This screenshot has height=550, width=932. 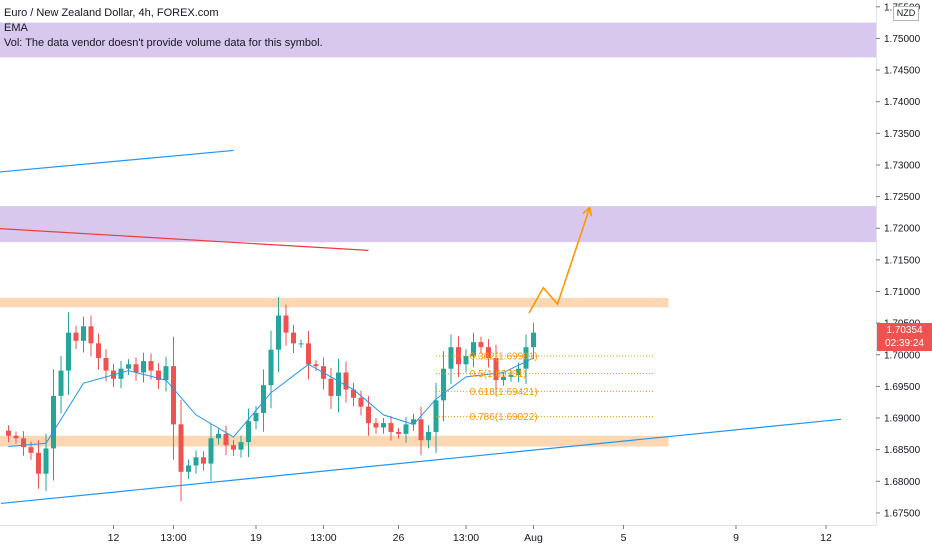 I want to click on price-tick-label: 1.74000, so click(x=902, y=102).